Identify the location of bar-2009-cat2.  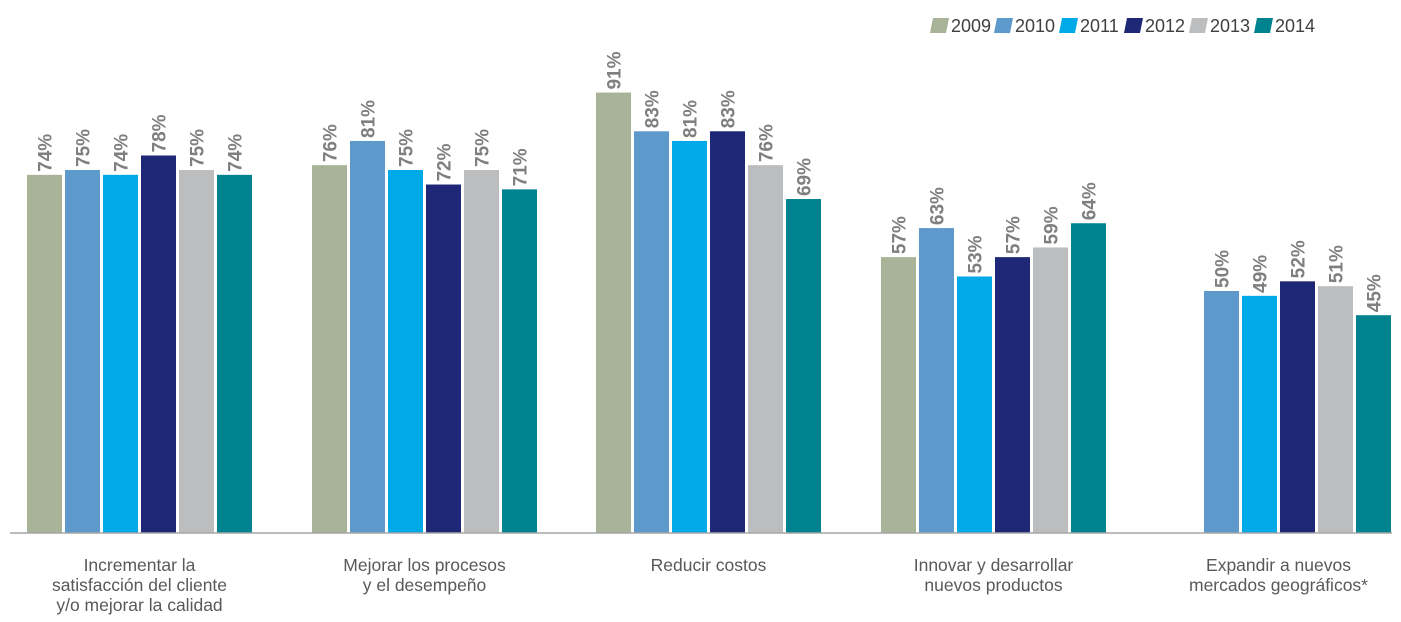
(329, 349).